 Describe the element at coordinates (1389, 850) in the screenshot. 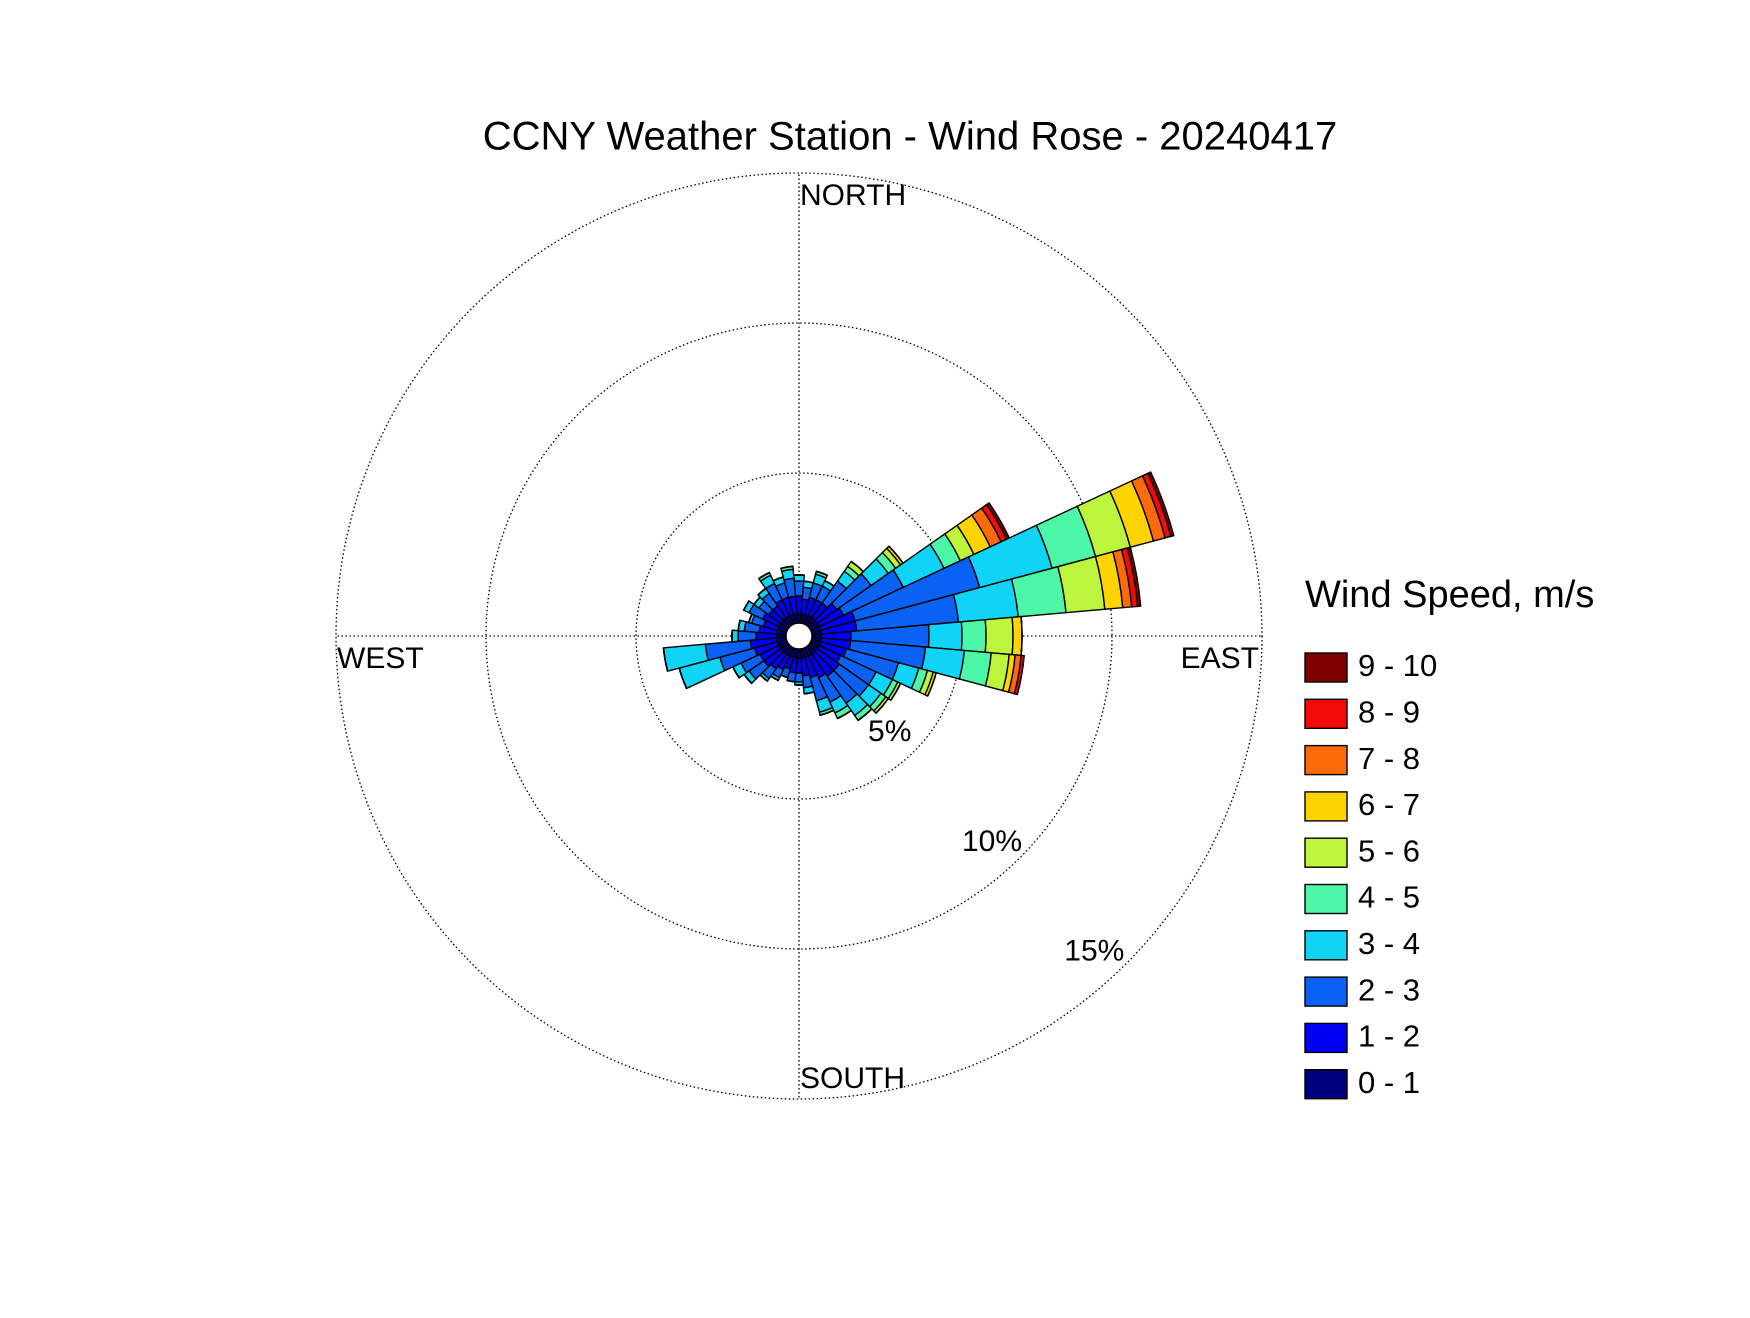

I see `legend-label: 5 - 6` at that location.